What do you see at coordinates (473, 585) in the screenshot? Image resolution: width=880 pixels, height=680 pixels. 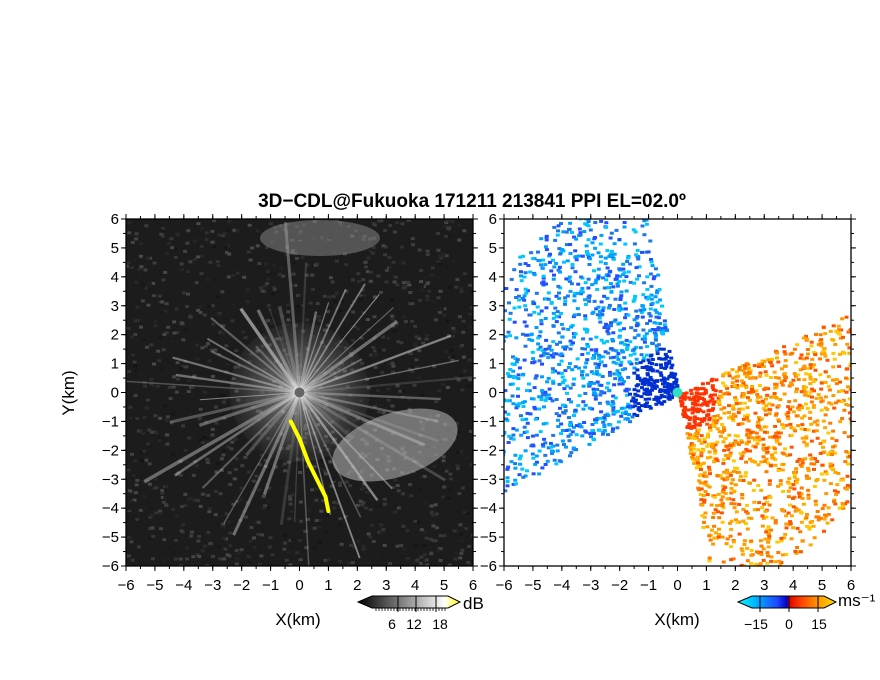 I see `x-tick-label: 6` at bounding box center [473, 585].